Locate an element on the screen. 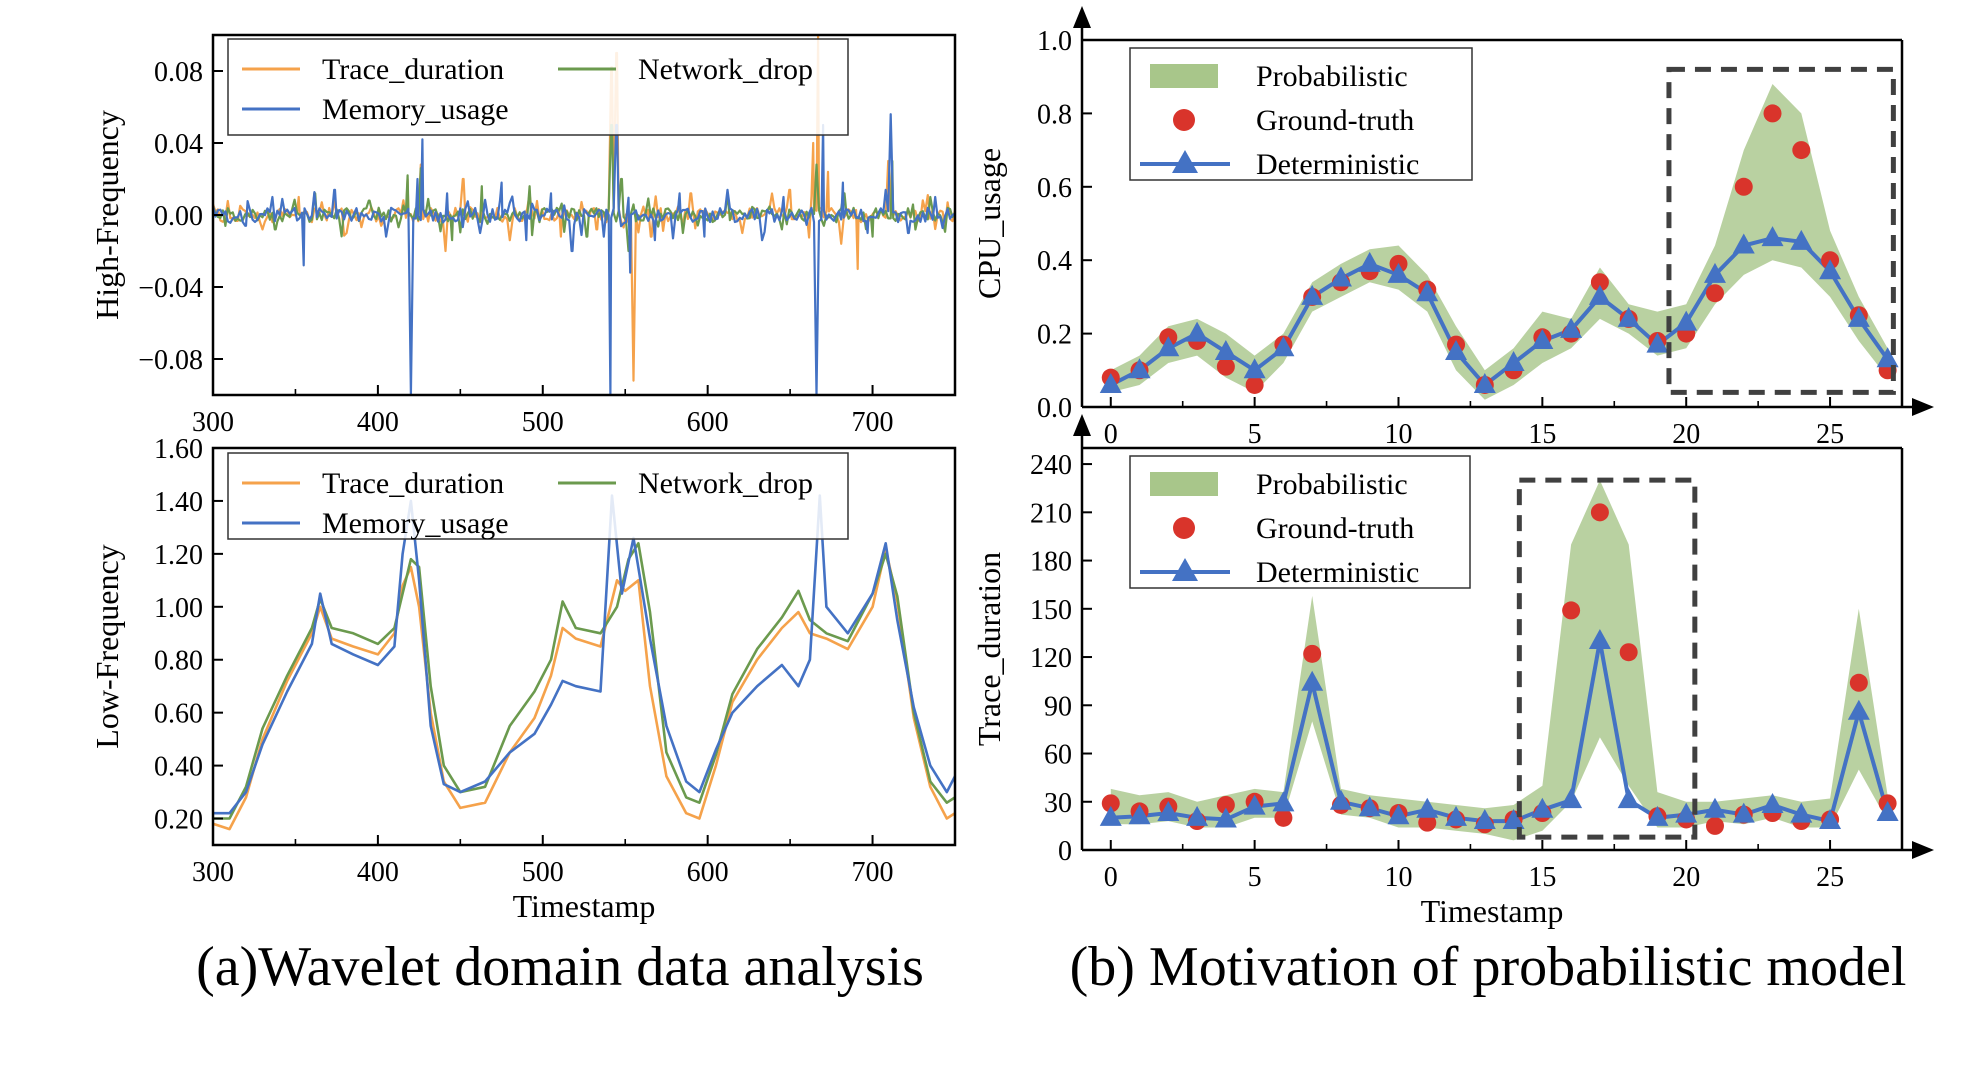  axes-frame is located at coordinates (584, 646).